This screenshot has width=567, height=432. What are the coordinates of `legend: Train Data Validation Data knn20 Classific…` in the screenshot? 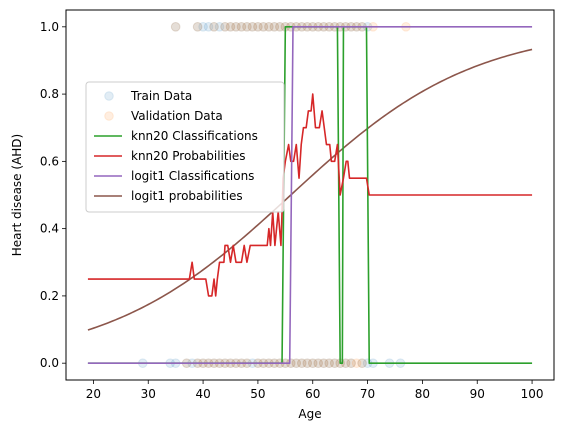 It's located at (185, 147).